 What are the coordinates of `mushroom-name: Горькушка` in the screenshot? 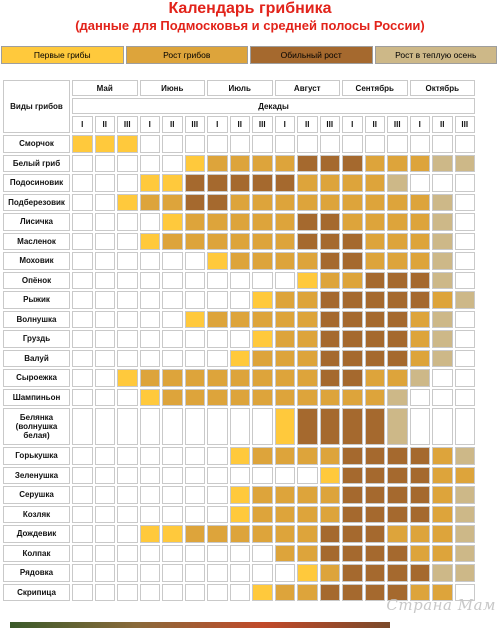 It's located at (36, 456).